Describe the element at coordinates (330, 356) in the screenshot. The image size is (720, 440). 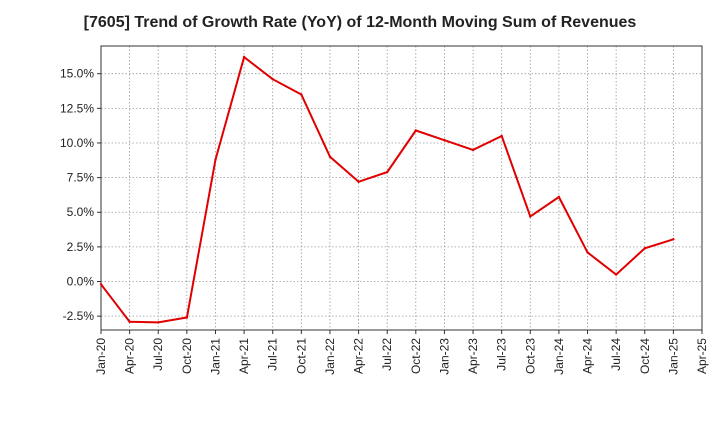
I see `x-tick-label: Jan-22` at that location.